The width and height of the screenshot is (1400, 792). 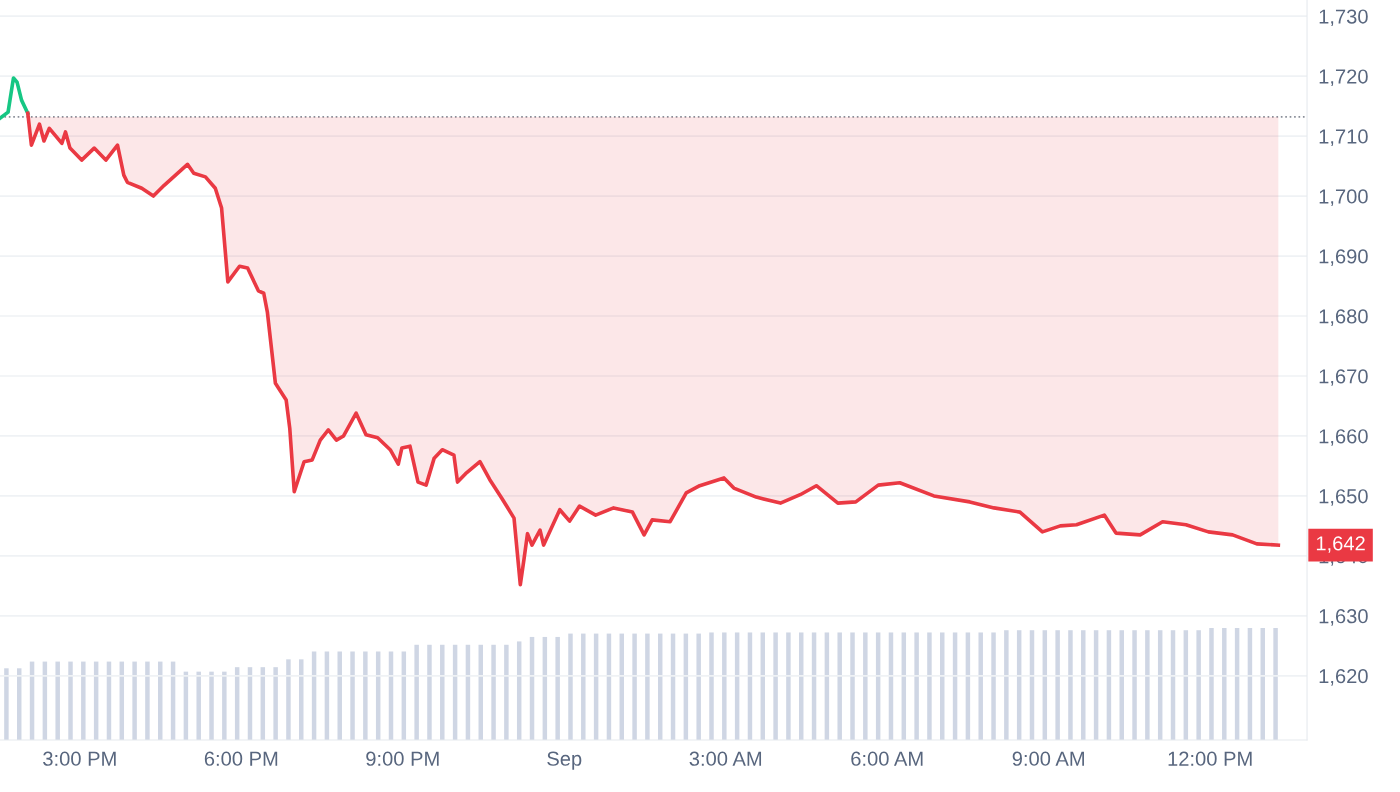 What do you see at coordinates (1343, 137) in the screenshot?
I see `y-tick-label: 1,710` at bounding box center [1343, 137].